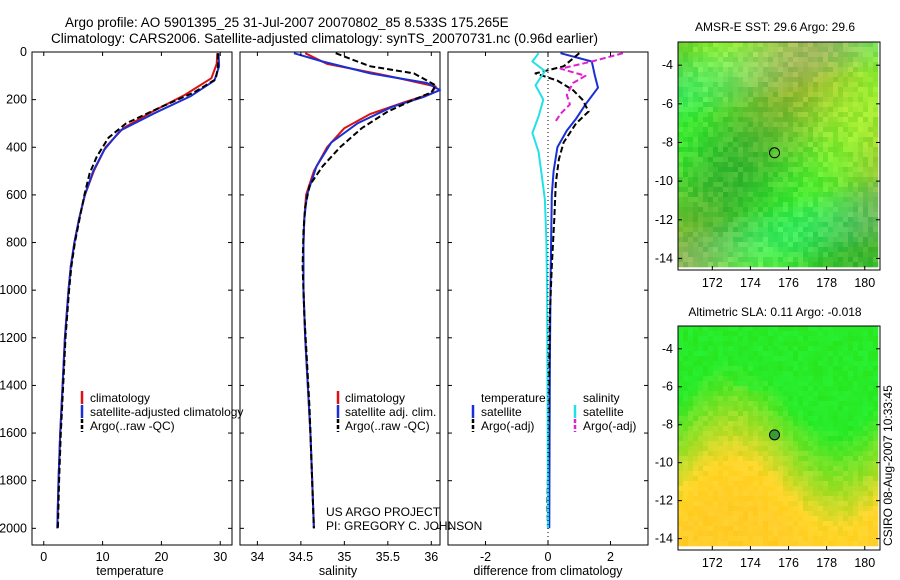  Describe the element at coordinates (788, 563) in the screenshot. I see `map-x-tick-label: 176` at that location.